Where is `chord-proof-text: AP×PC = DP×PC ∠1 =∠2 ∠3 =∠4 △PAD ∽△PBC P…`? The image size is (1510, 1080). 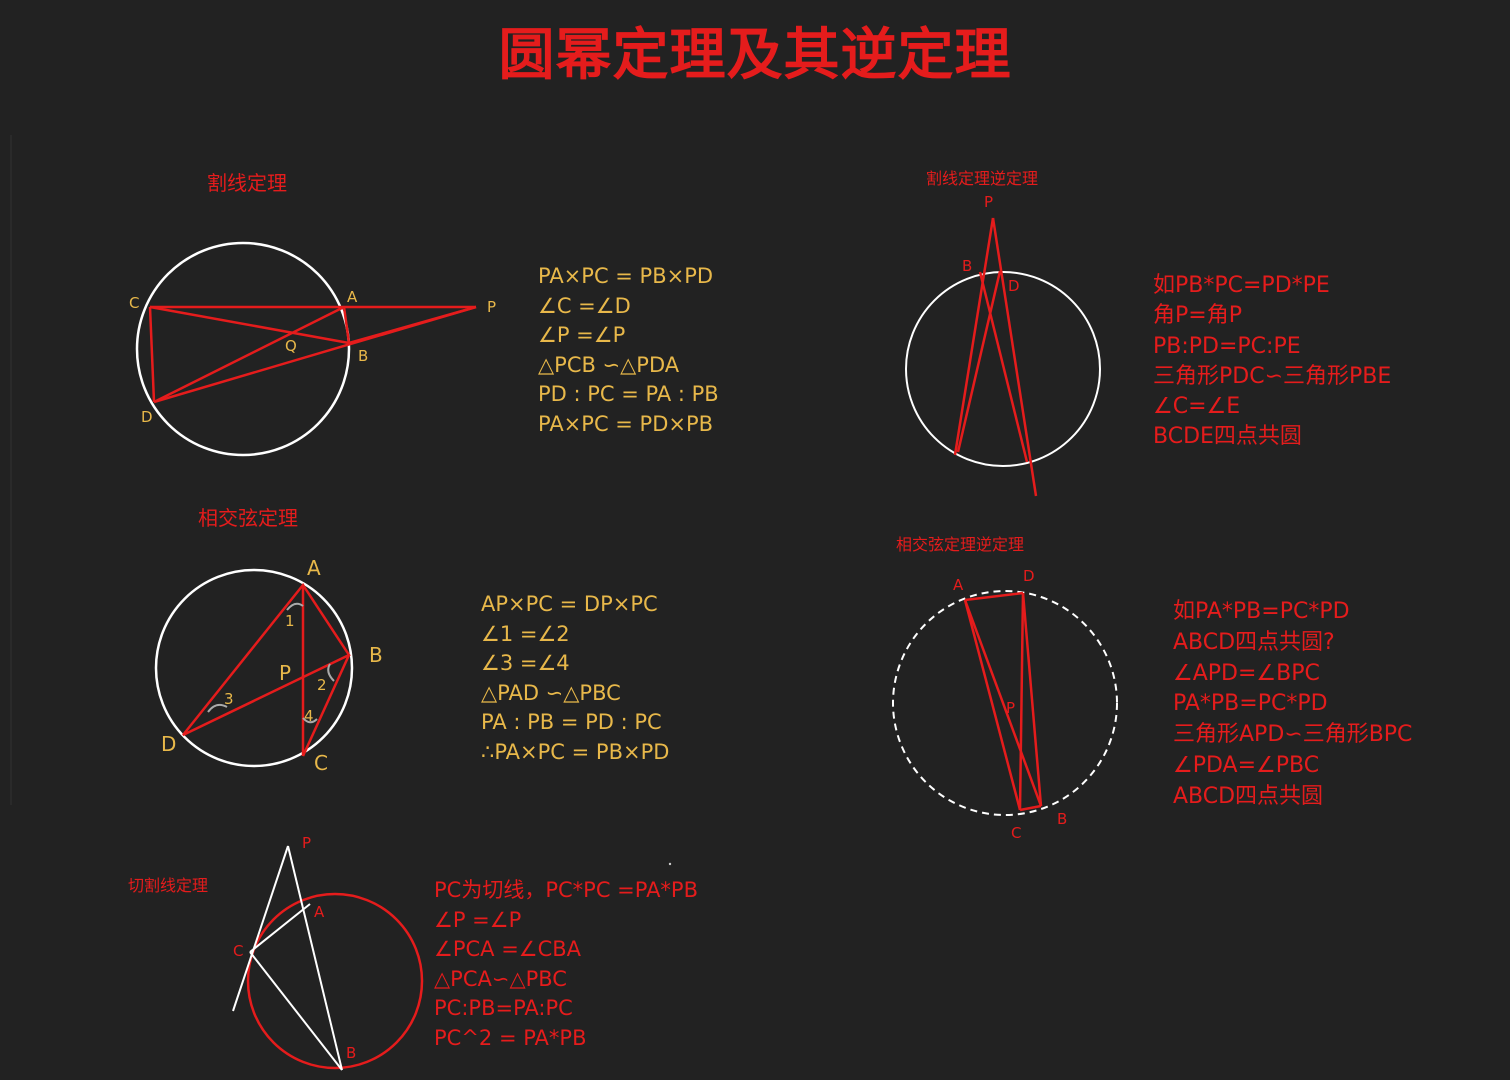
chord-proof-text: AP×PC = DP×PC ∠1 =∠2 ∠3 =∠4 △PAD ∽△PBC P… is located at coordinates (575, 679).